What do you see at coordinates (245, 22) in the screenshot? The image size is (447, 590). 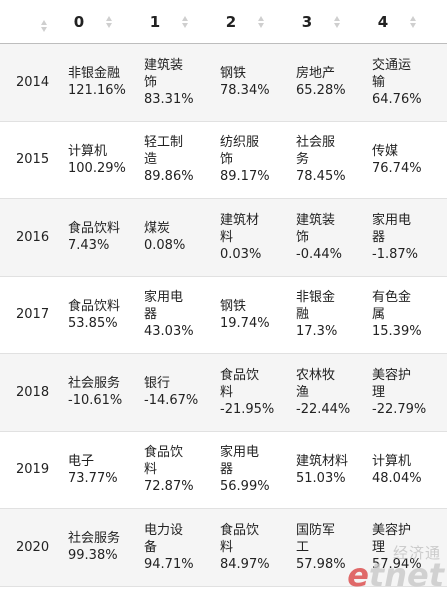 I see `column-header-2: 2` at bounding box center [245, 22].